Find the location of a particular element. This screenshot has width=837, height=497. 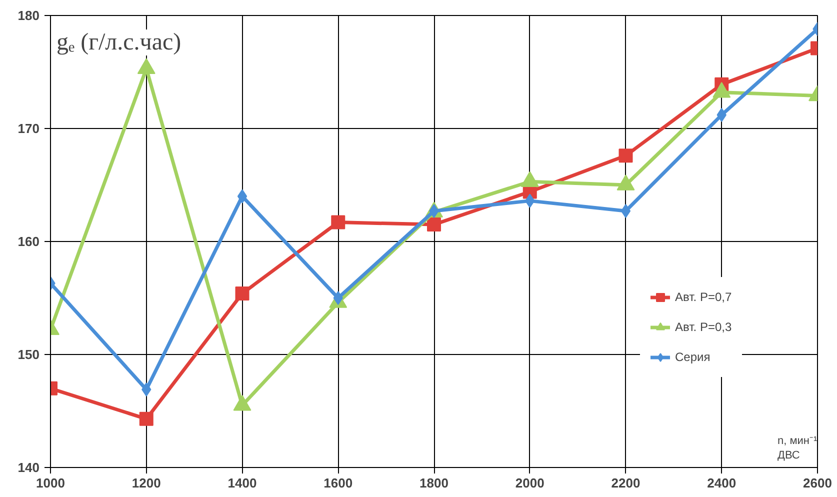

x-tick-label: 1800 is located at coordinates (434, 483).